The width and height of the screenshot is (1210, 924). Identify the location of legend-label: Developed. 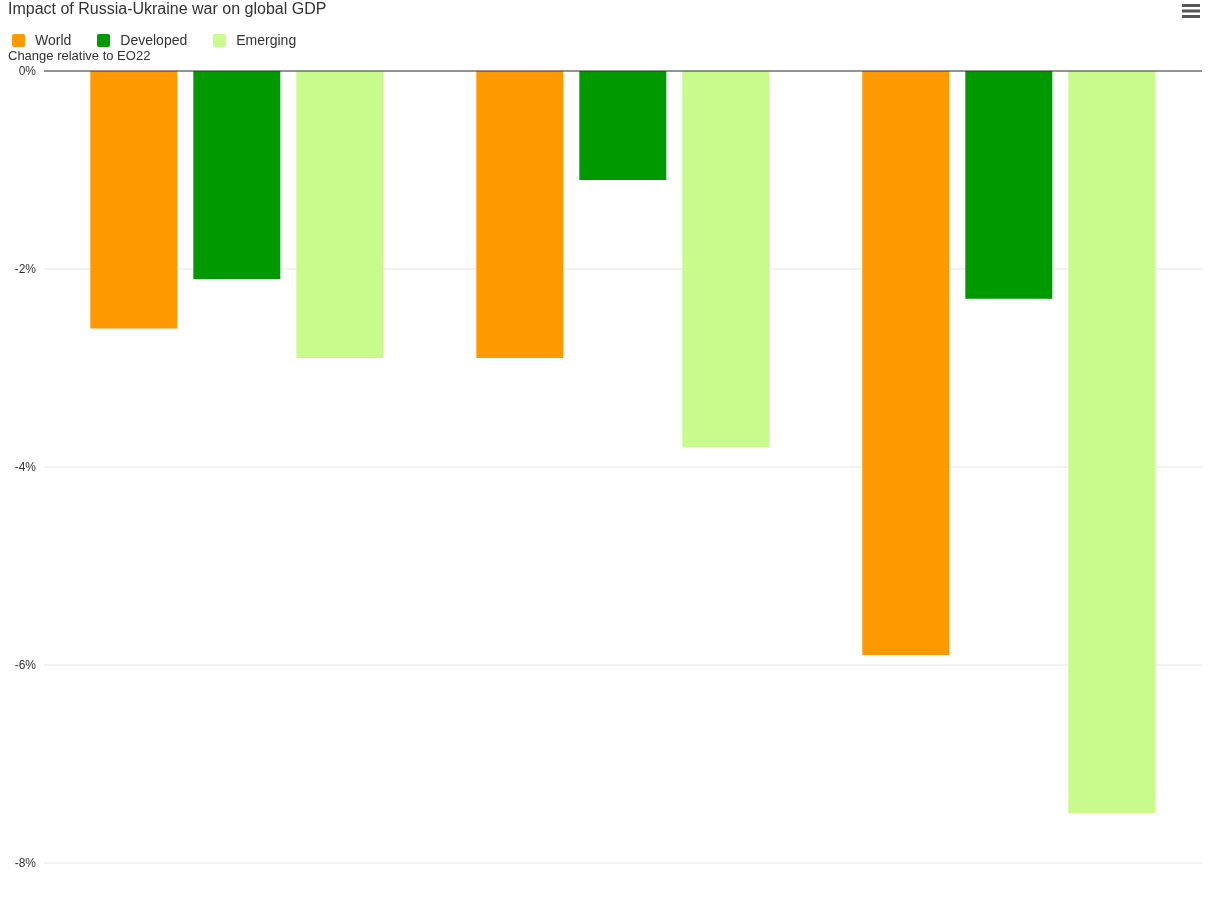
(154, 40).